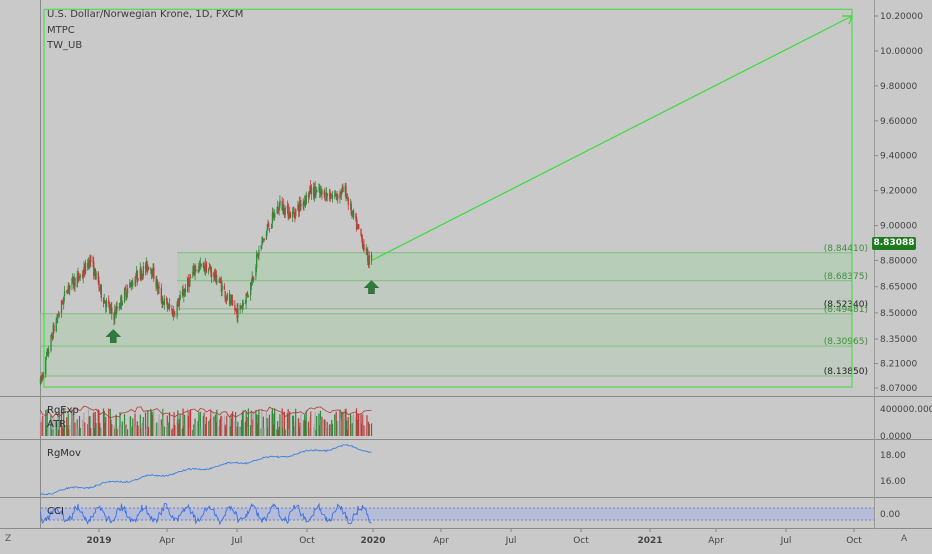 This screenshot has width=932, height=554. Describe the element at coordinates (8, 539) in the screenshot. I see `timezone-corner-label: Z` at that location.